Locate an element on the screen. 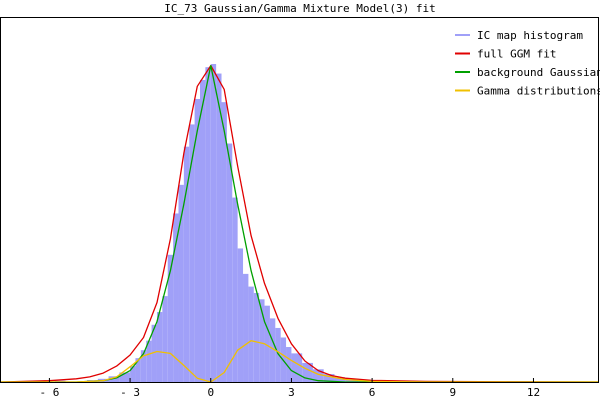  x-axis: - 6 - 3 0 3 6 9 12 is located at coordinates (289, 388).